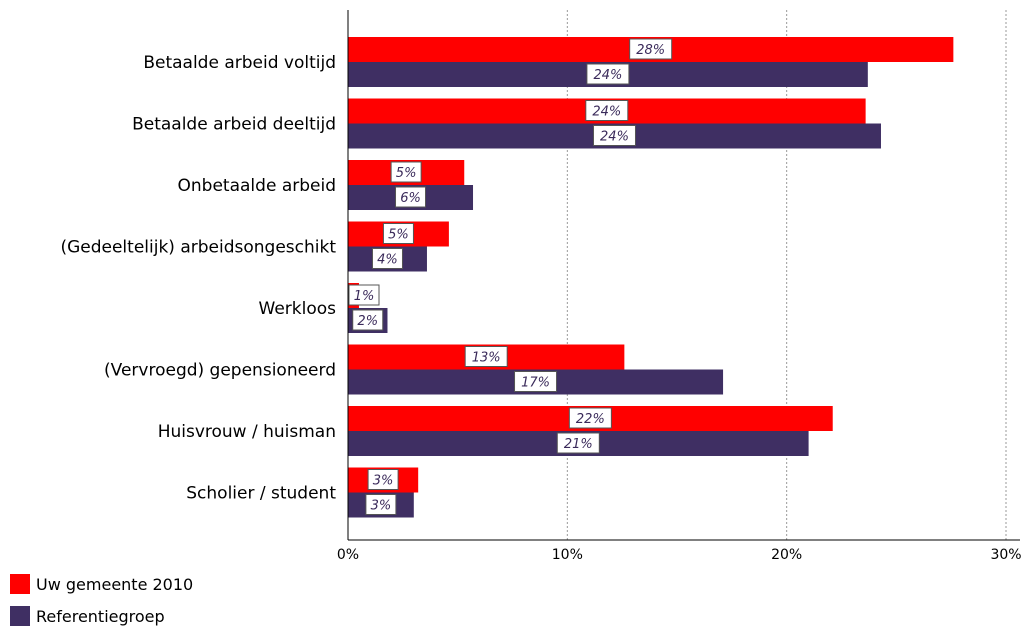 This screenshot has height=638, width=1027. I want to click on data-label-series-1-7: 3%, so click(383, 481).